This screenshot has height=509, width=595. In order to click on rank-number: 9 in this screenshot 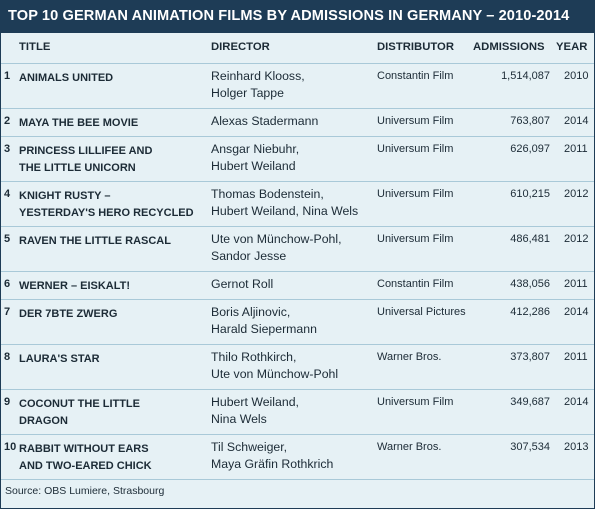, I will do `click(7, 402)`.